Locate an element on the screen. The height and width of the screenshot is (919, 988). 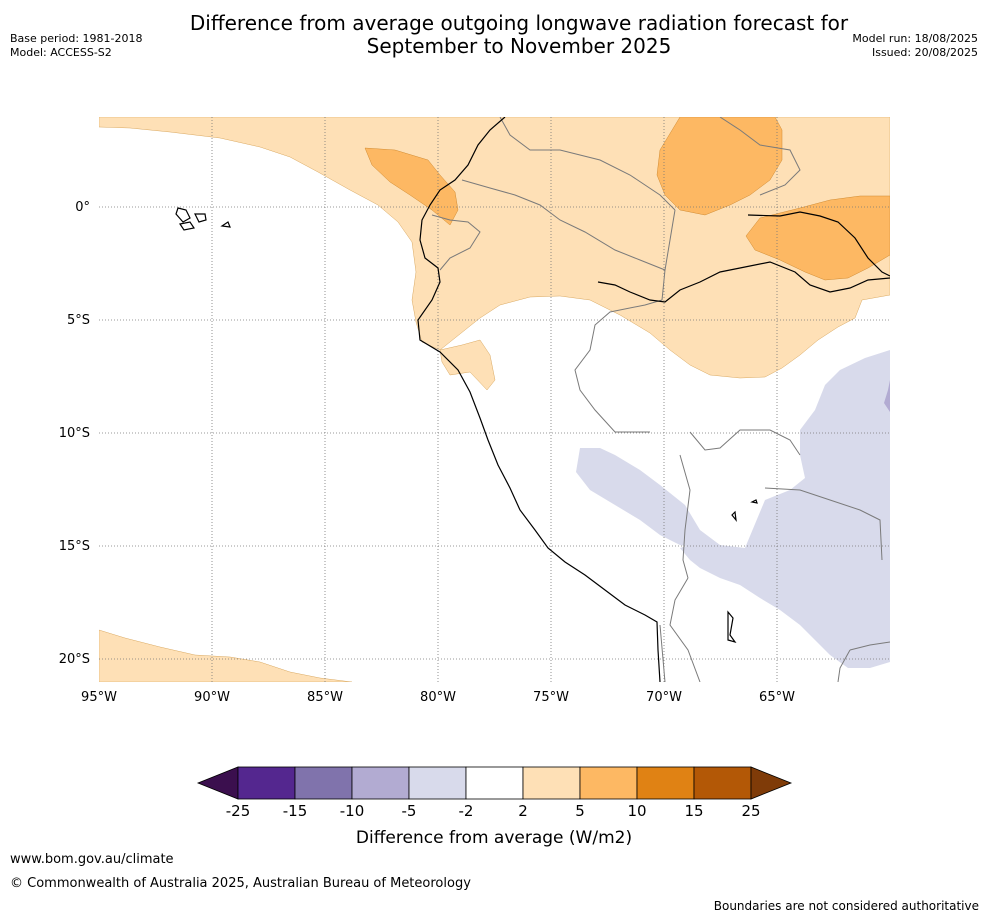
lon-label: 90°W is located at coordinates (212, 697).